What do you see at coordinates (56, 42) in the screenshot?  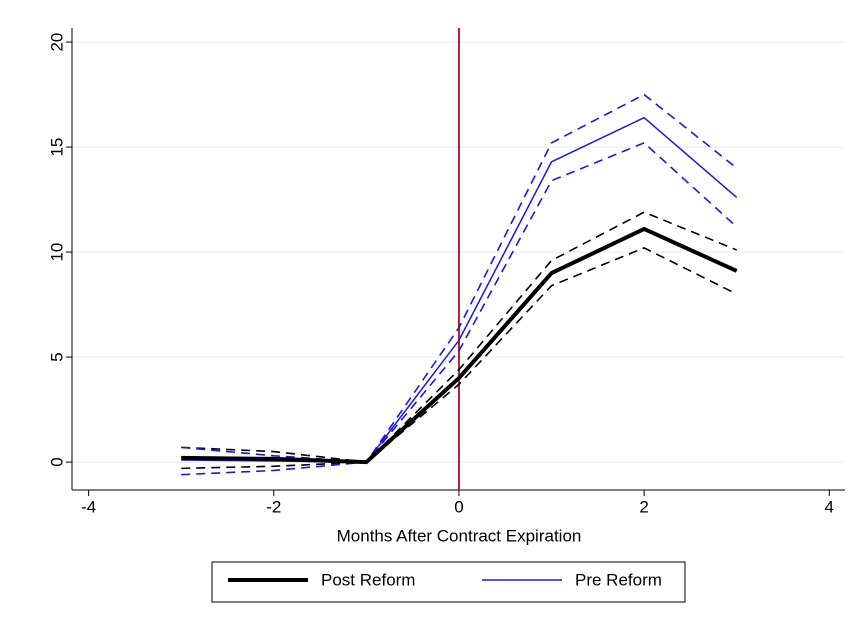 I see `y-tick-label: 20` at bounding box center [56, 42].